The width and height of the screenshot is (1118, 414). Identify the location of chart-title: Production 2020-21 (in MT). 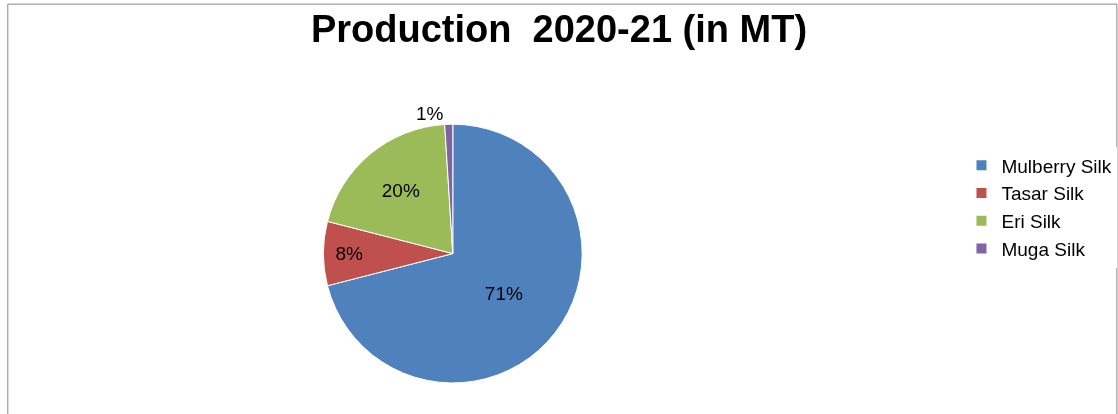
(559, 29).